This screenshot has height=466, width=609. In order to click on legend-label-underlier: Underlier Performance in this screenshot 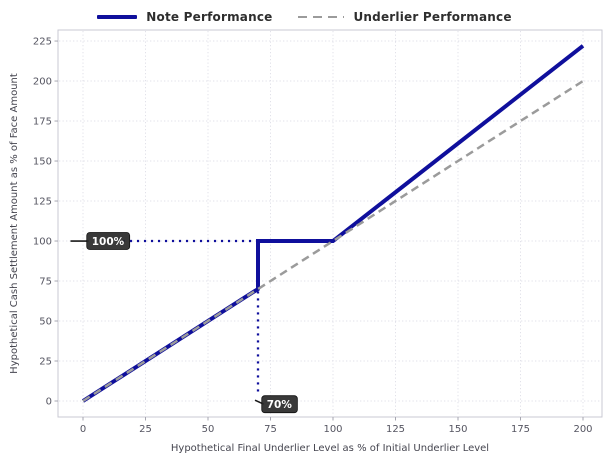, I will do `click(432, 17)`.